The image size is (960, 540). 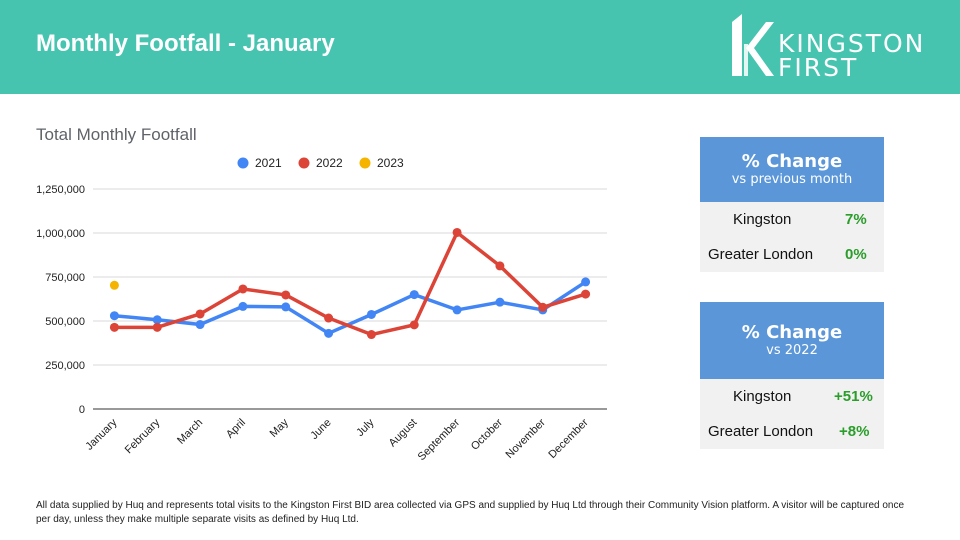 I want to click on card-row-kingston: Kingston +51%, so click(x=792, y=396).